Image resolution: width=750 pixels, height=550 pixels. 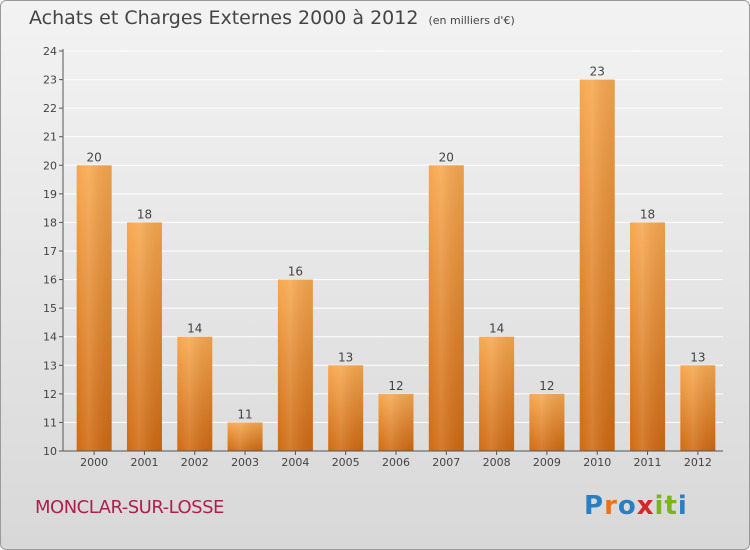 I want to click on data-label: 23, so click(x=597, y=72).